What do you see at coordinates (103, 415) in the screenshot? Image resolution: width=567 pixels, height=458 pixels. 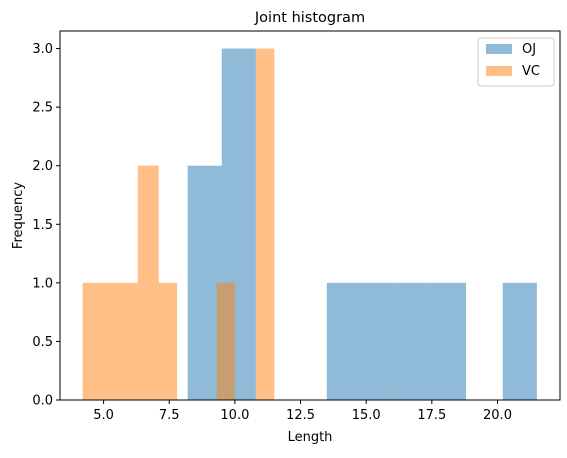 I see `x-tick-label: 5.0` at bounding box center [103, 415].